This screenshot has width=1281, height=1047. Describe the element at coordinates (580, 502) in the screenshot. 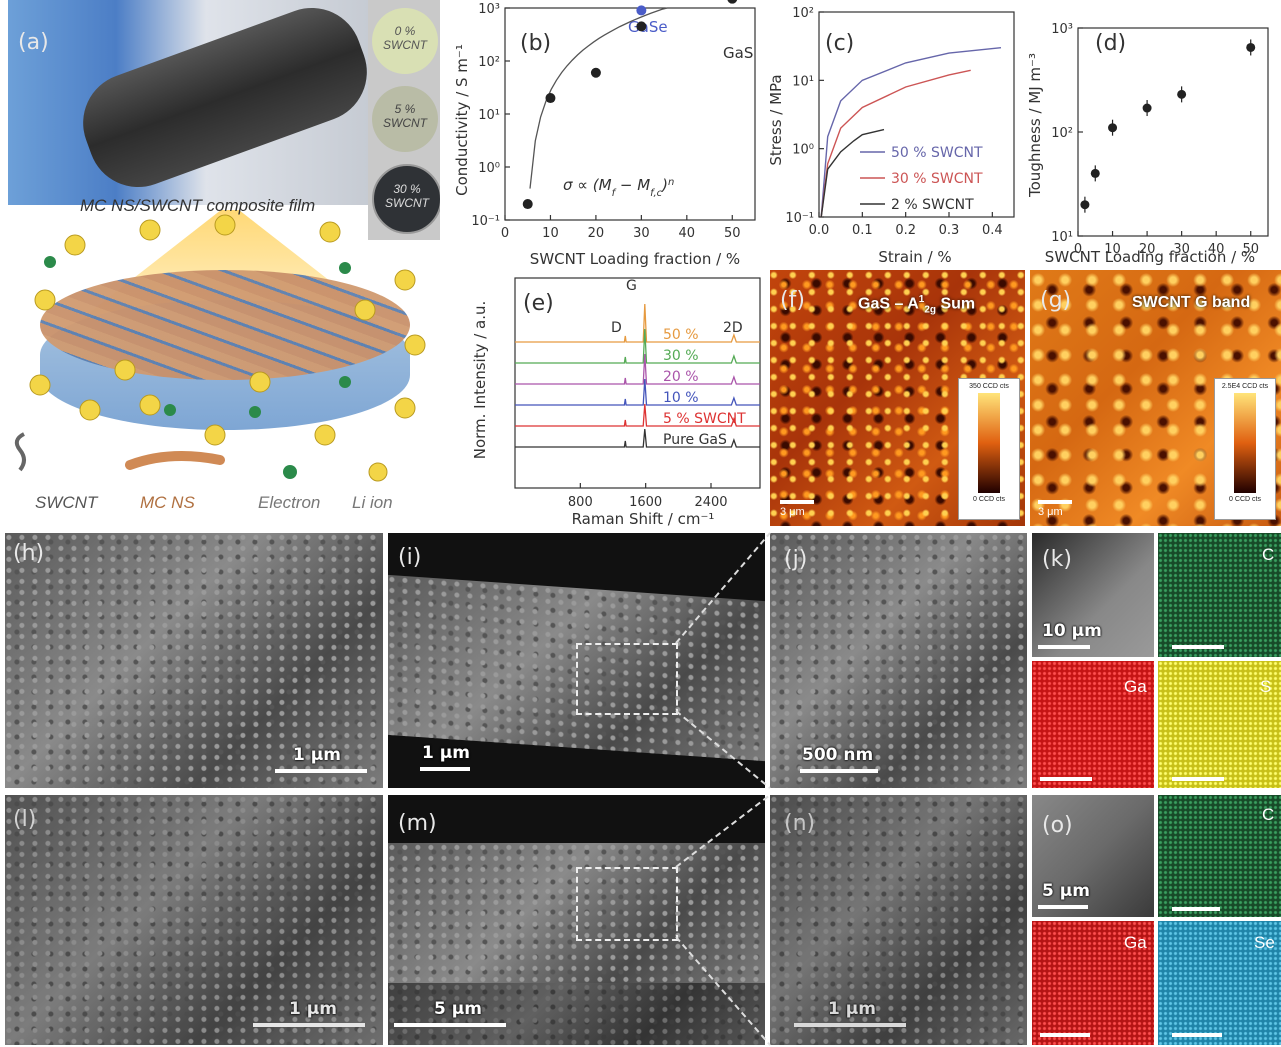

I see `e-xtick: 800` at that location.